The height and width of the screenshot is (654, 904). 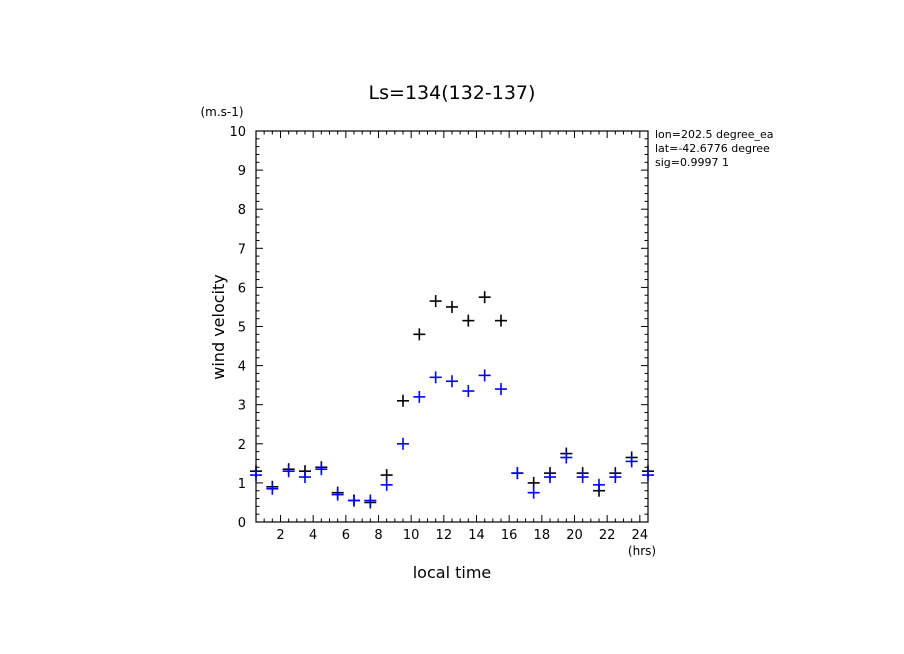 What do you see at coordinates (452, 93) in the screenshot?
I see `chart-title: Ls=134(132-137)` at bounding box center [452, 93].